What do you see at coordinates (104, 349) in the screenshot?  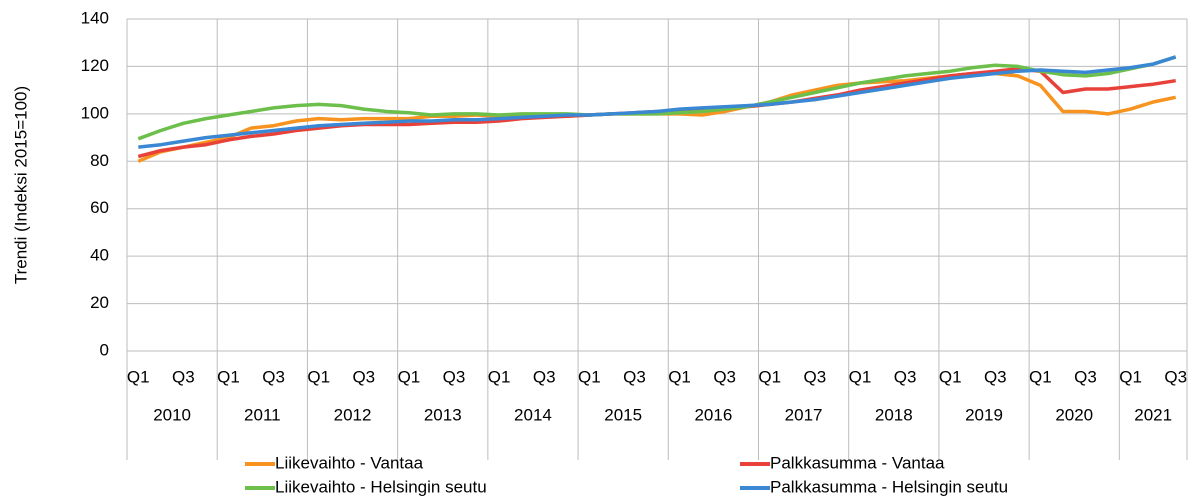 I see `y-tick-label: 0` at bounding box center [104, 349].